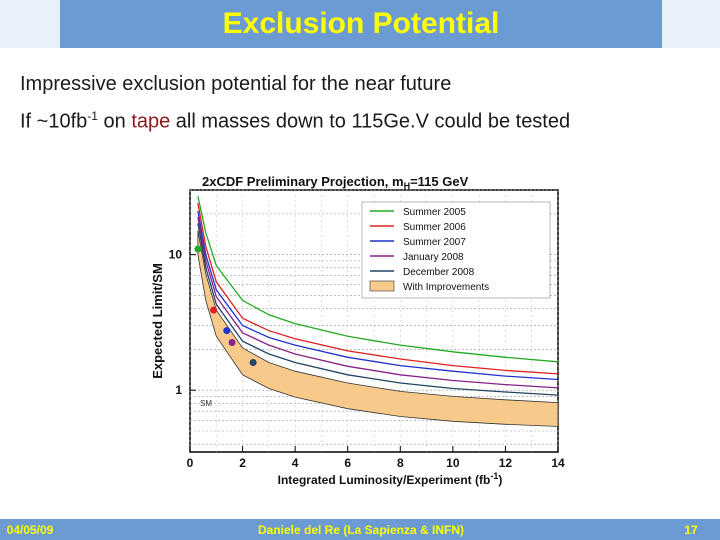 This screenshot has width=720, height=540. What do you see at coordinates (433, 257) in the screenshot?
I see `legend-label: January 2008` at bounding box center [433, 257].